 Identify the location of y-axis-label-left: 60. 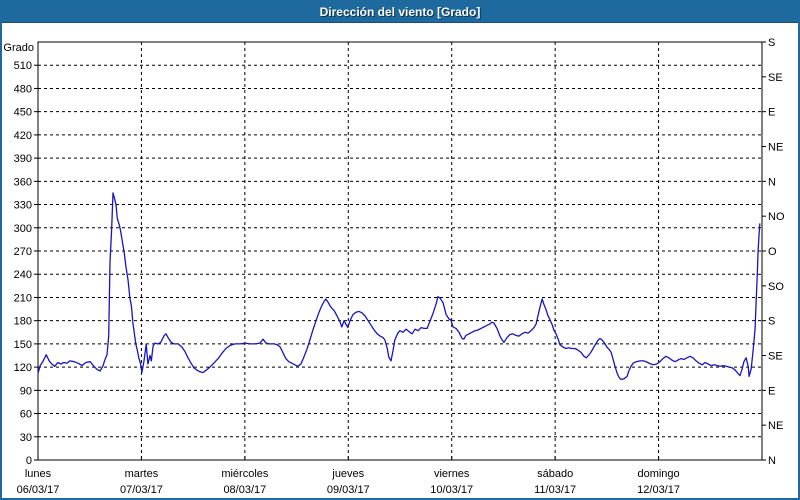
(26, 415).